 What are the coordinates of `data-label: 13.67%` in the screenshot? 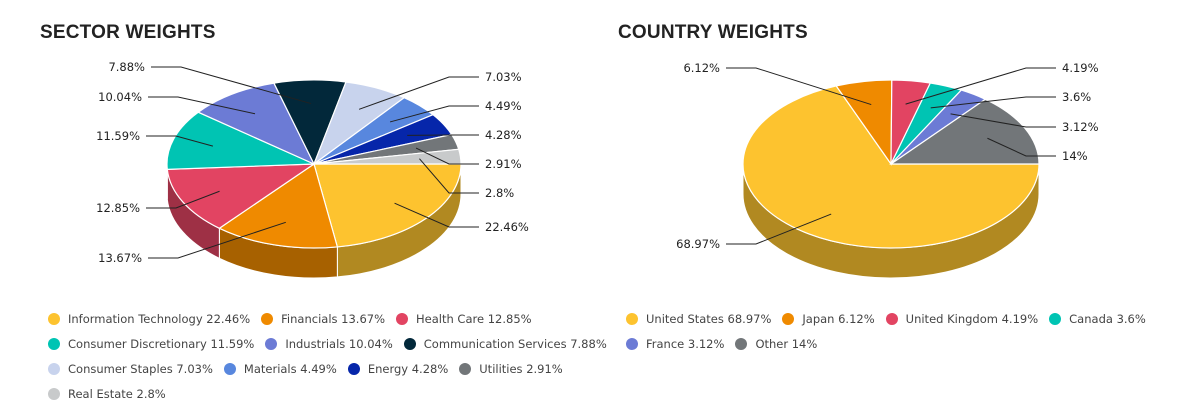 It's located at (120, 258).